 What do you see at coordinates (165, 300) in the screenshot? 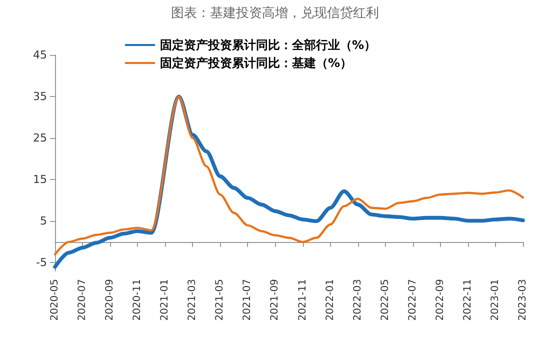
I see `x-tick-label: 2021-01` at bounding box center [165, 300].